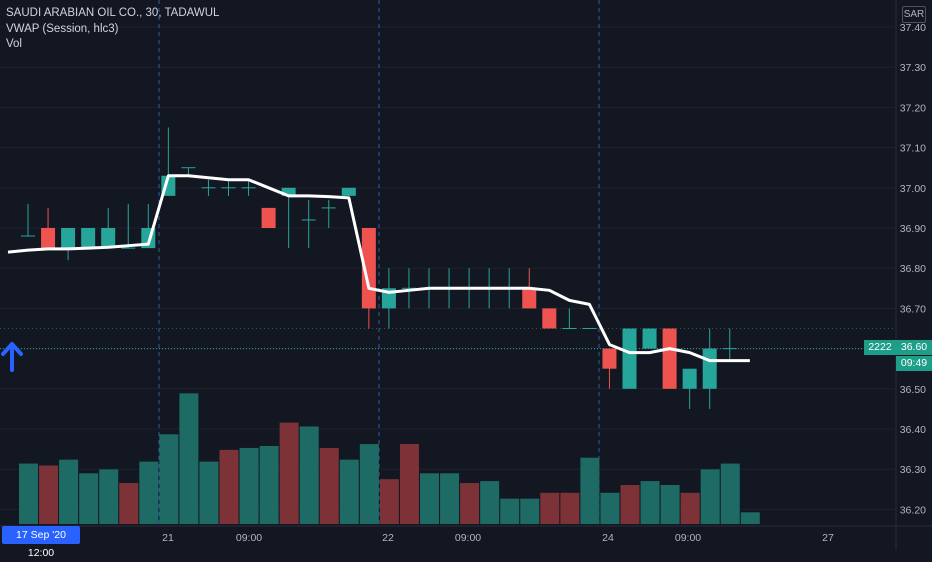  What do you see at coordinates (12, 357) in the screenshot?
I see `scroll-arrow-up-icon` at bounding box center [12, 357].